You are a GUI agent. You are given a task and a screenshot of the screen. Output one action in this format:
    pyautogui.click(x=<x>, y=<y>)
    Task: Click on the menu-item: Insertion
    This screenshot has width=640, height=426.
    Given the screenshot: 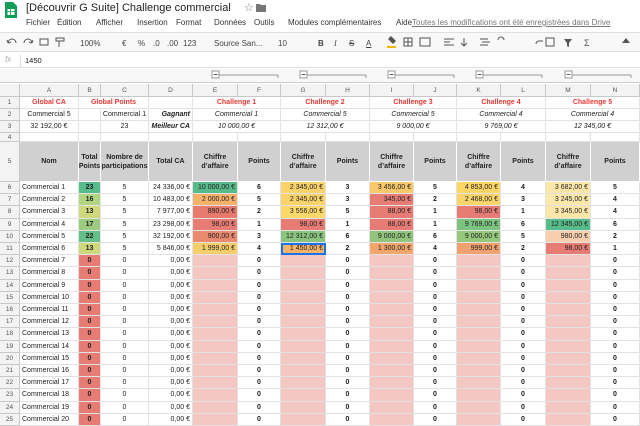 What is the action you would take?
    pyautogui.click(x=152, y=22)
    